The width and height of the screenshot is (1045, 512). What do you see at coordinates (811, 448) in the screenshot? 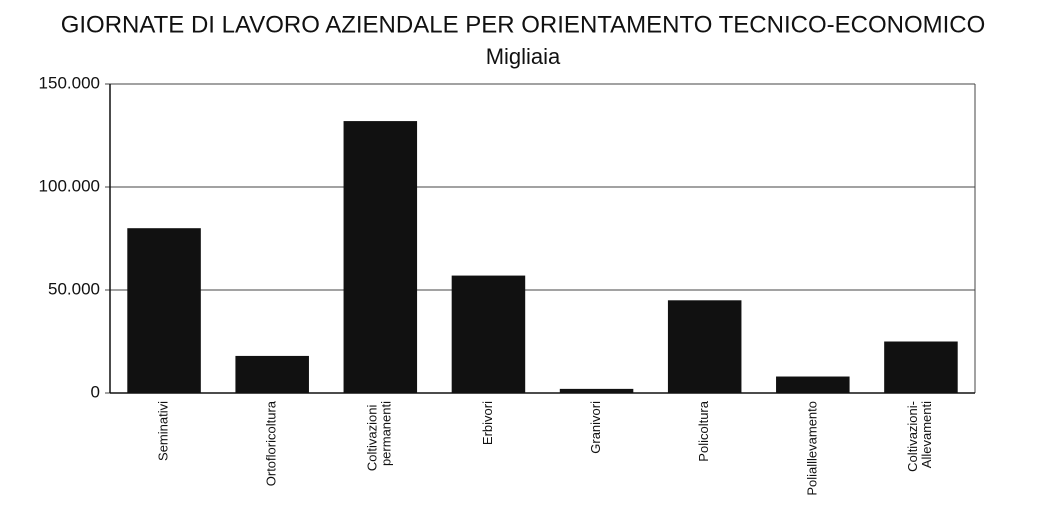
I see `x-tick-label: Polialllevamento` at bounding box center [811, 448].